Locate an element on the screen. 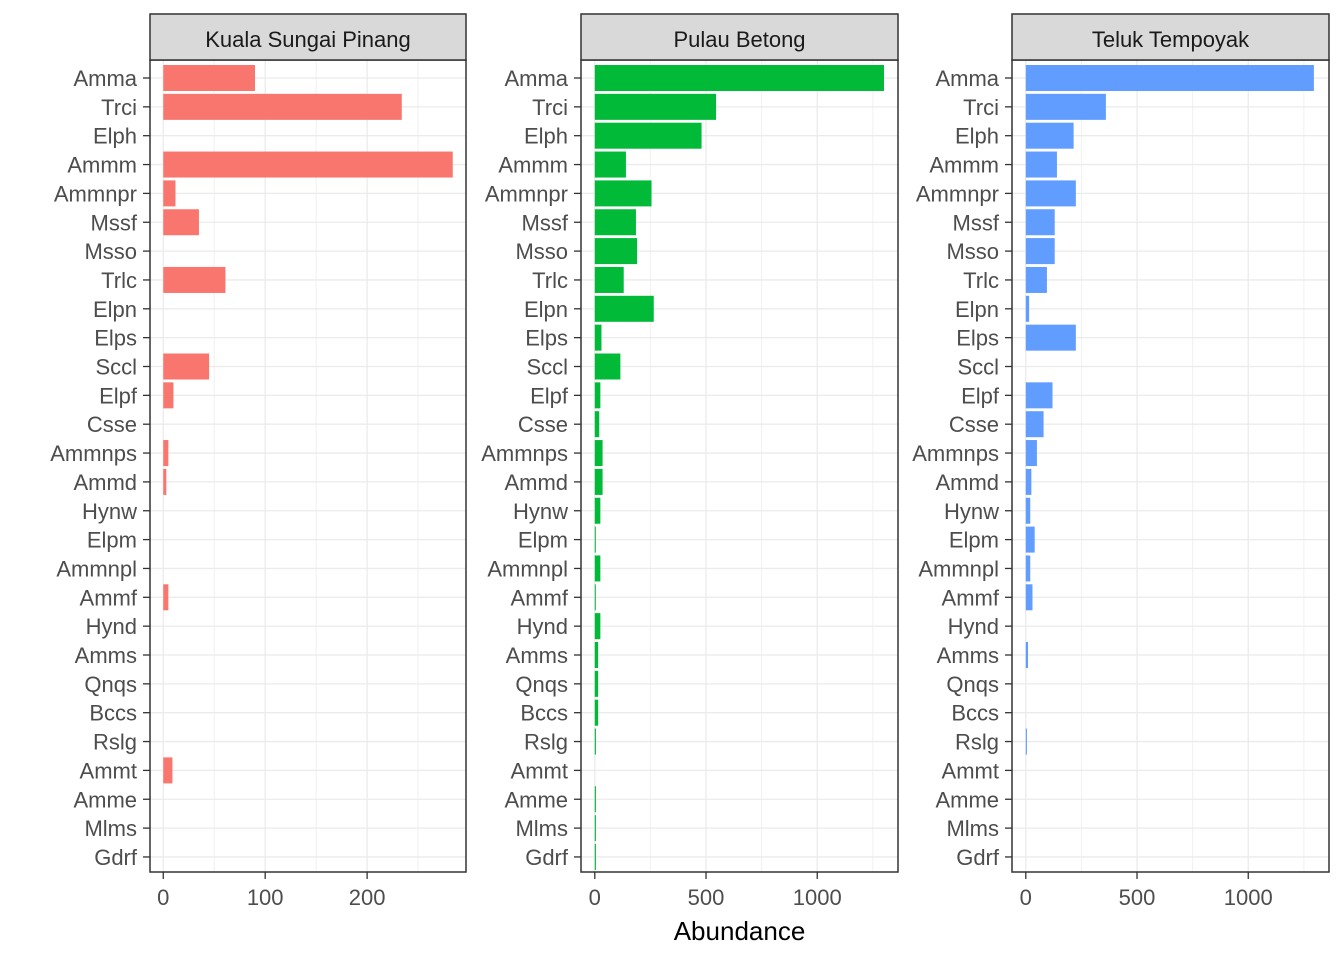 The height and width of the screenshot is (960, 1344). bar-qnqs is located at coordinates (596, 683).